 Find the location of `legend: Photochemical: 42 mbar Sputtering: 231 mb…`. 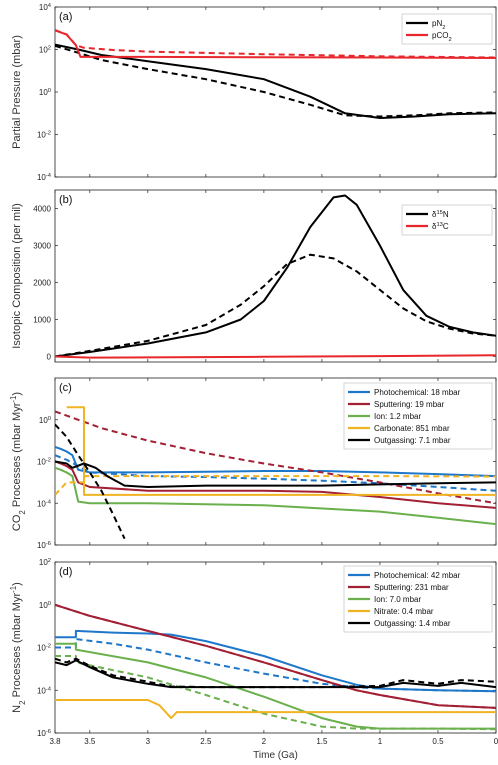

legend: Photochemical: 42 mbar Sputtering: 231 mb… is located at coordinates (418, 599).